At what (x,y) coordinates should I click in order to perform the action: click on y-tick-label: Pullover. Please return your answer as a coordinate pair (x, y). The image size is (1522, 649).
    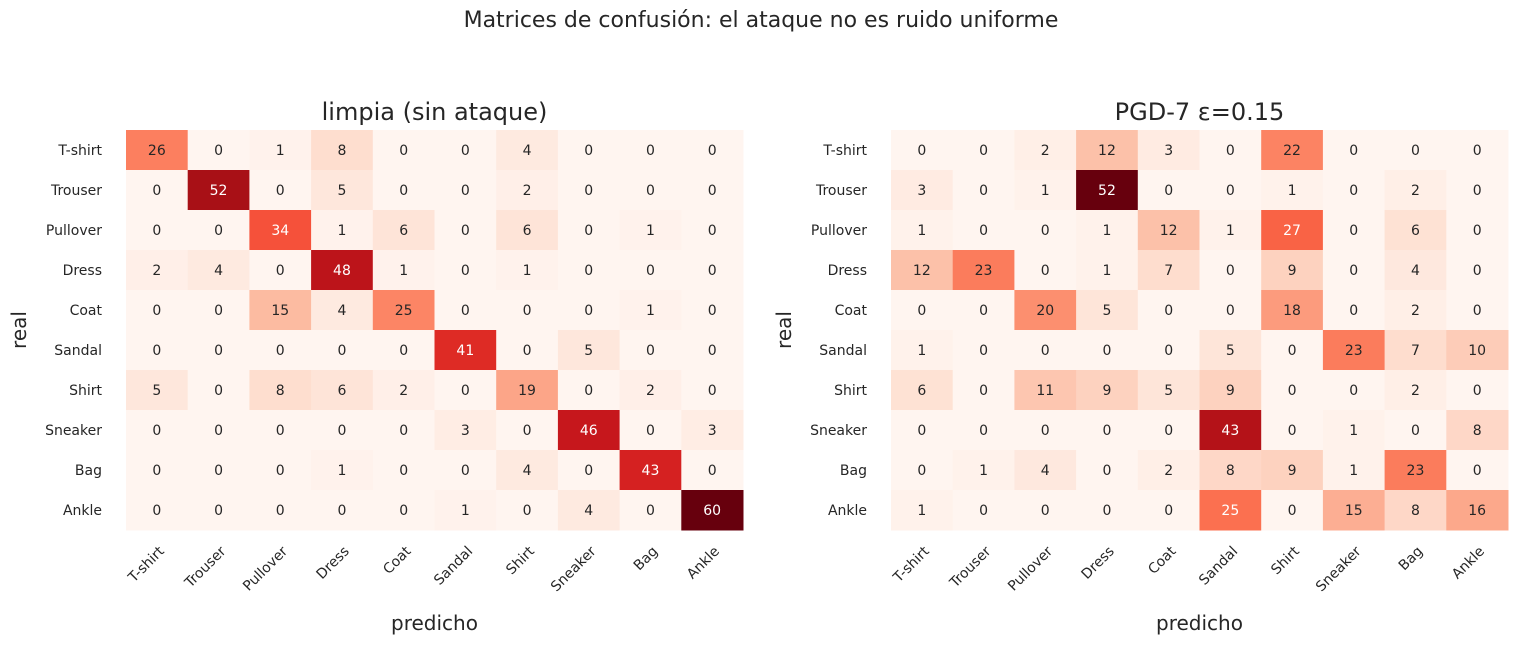
    Looking at the image, I should click on (839, 231).